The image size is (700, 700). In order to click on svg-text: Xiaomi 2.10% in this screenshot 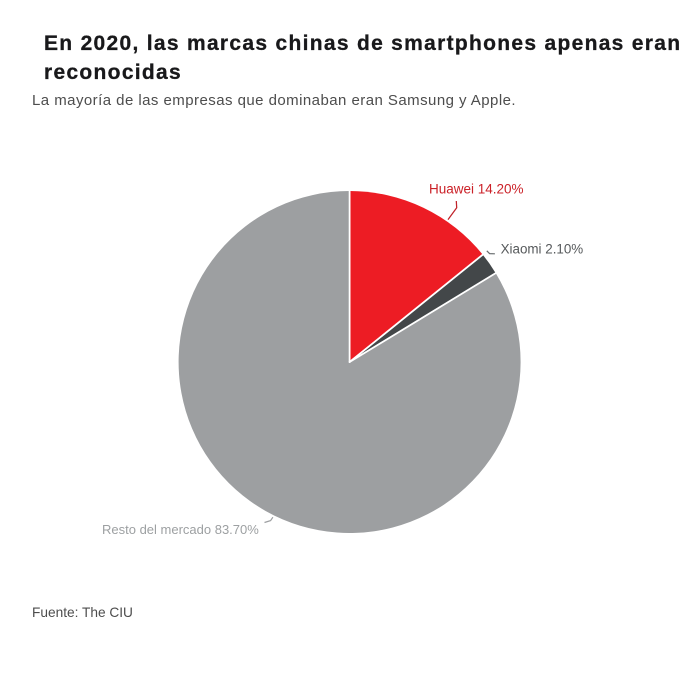, I will do `click(542, 248)`.